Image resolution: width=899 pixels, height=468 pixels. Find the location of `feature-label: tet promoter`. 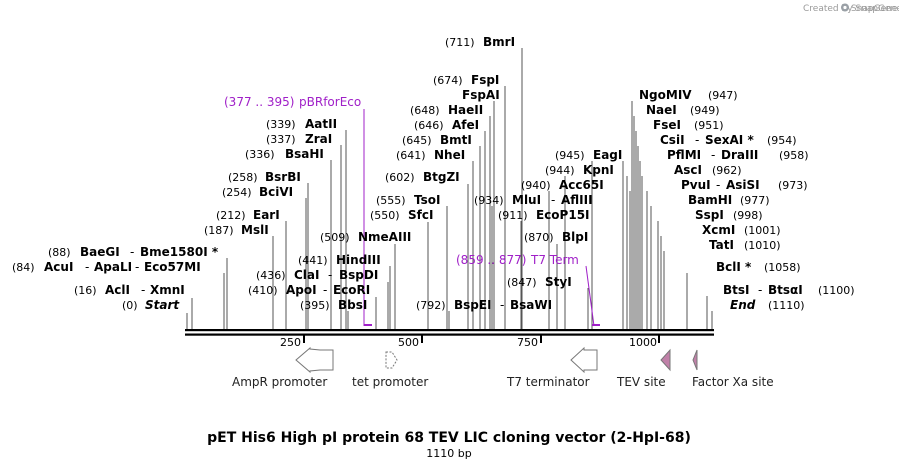

feature-label: tet promoter is located at coordinates (390, 382).